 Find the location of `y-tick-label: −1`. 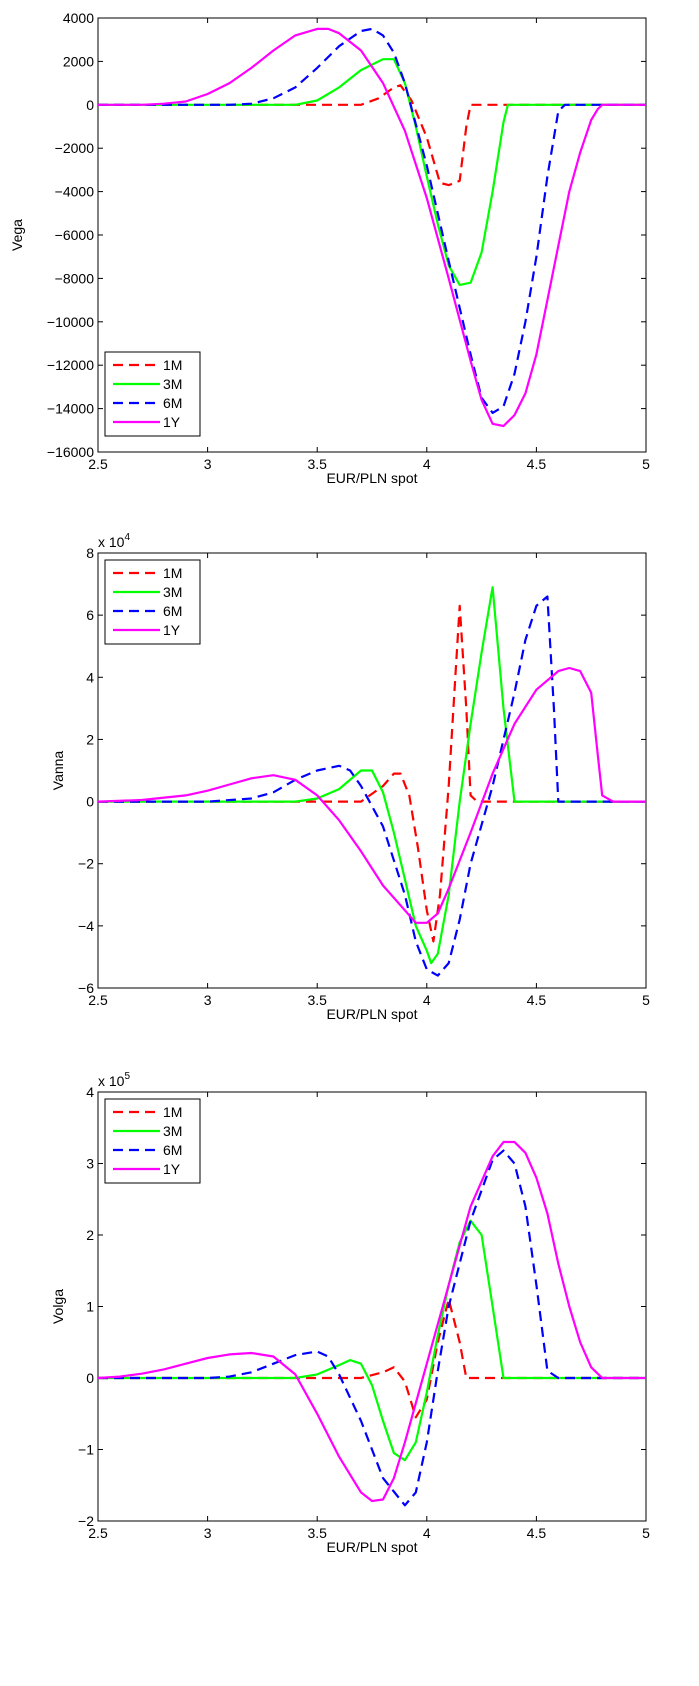

y-tick-label: −1 is located at coordinates (86, 1450).